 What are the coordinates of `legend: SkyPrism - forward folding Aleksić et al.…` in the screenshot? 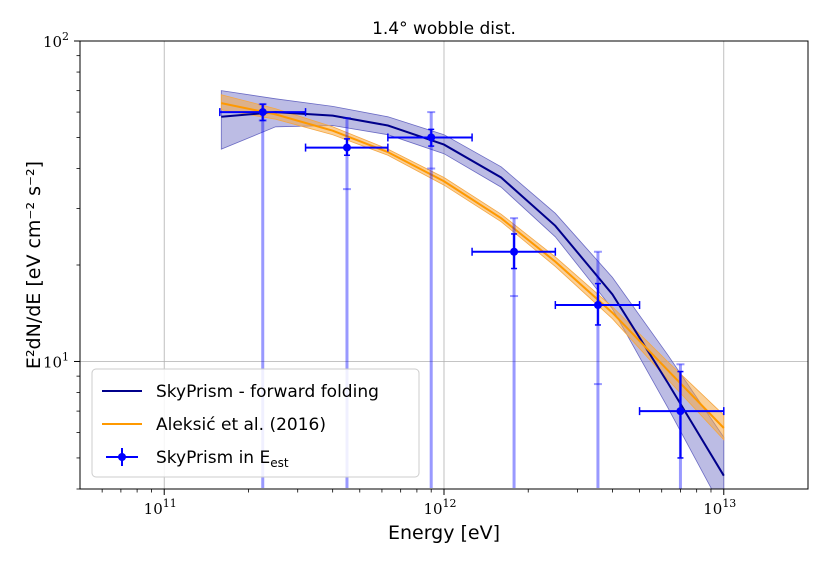 It's located at (255, 423).